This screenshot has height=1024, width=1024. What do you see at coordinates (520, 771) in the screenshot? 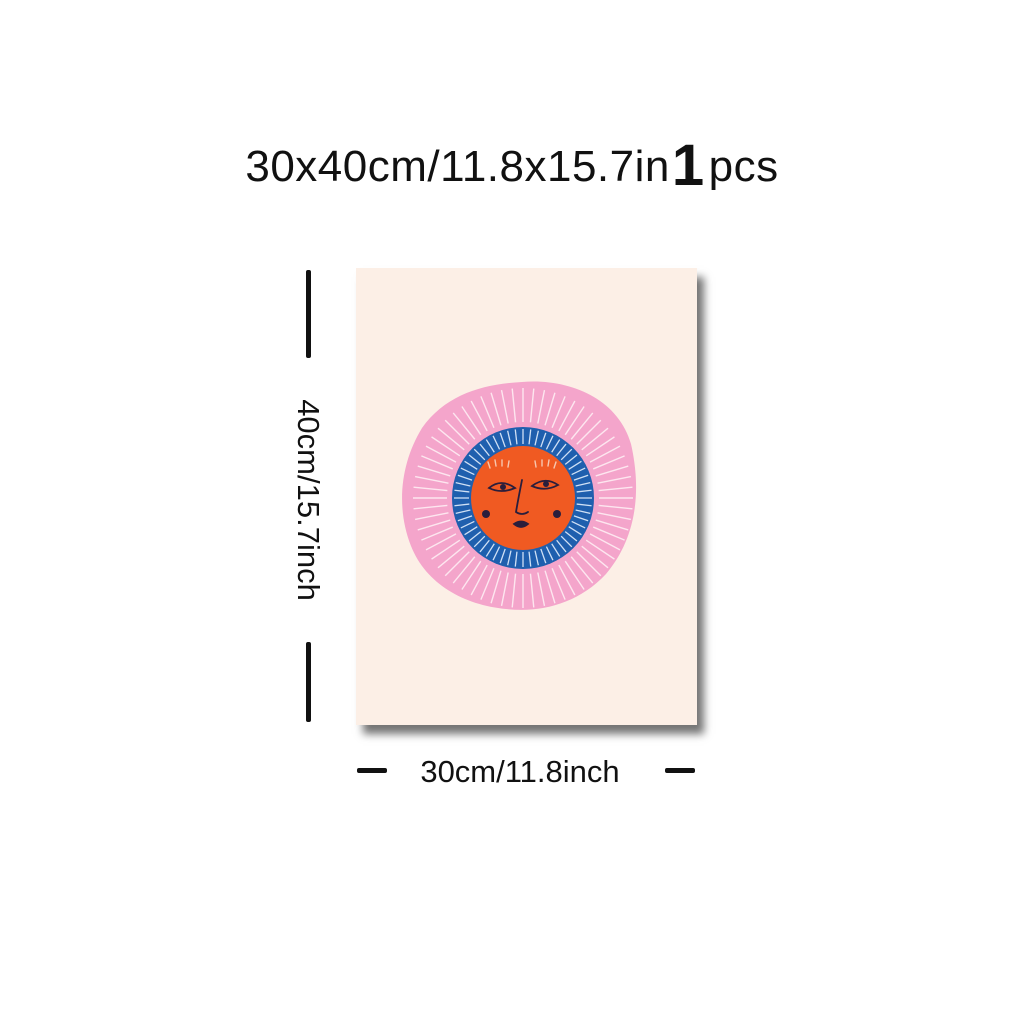
I see `width-label: 30cm/11.8inch` at bounding box center [520, 771].